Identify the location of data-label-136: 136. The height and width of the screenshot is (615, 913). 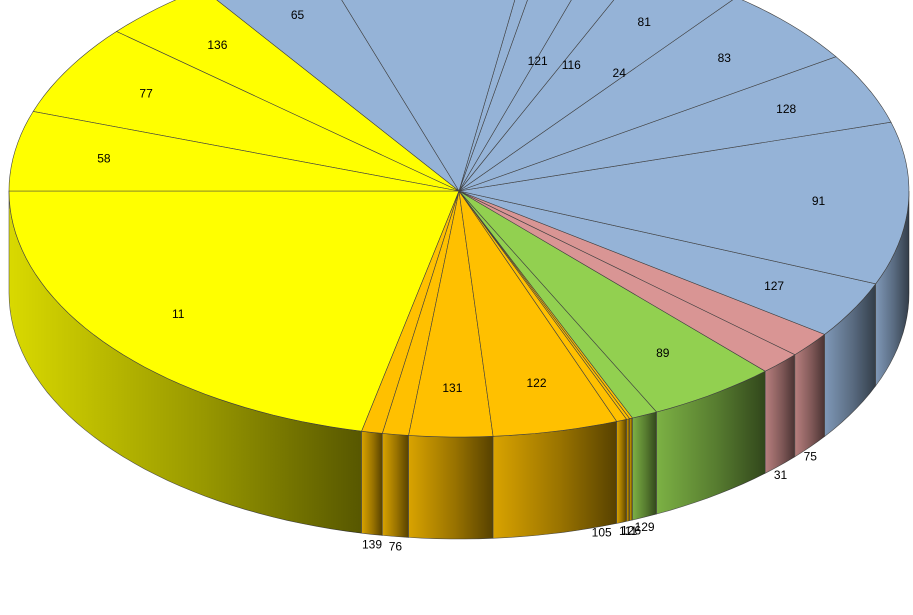
(217, 45).